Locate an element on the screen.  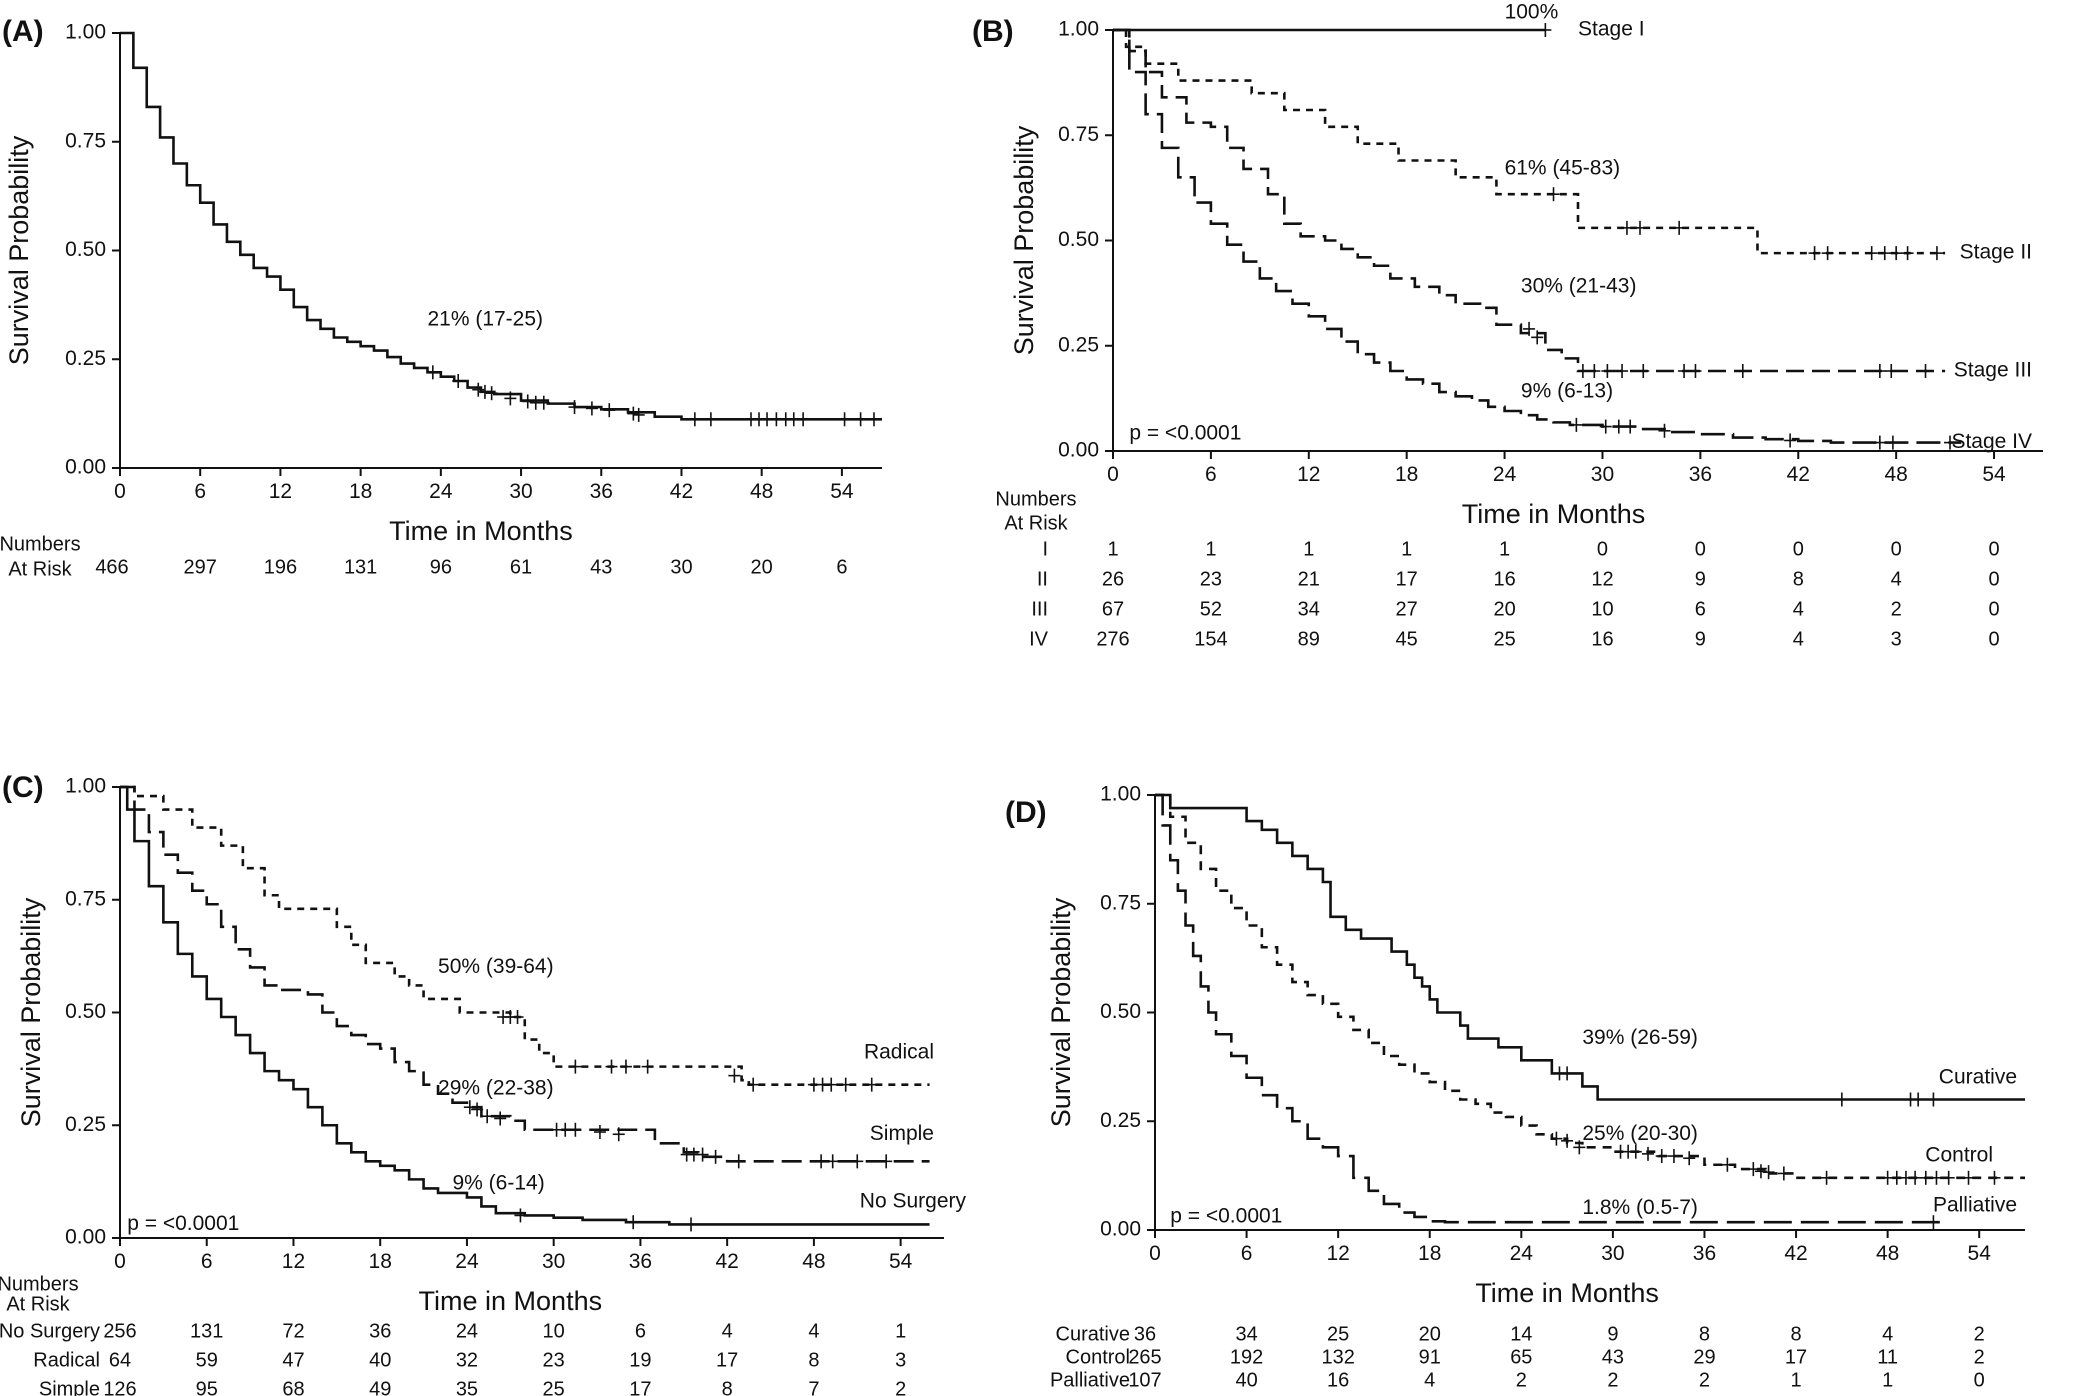
y-tick-label: 0.00 is located at coordinates (1078, 450).